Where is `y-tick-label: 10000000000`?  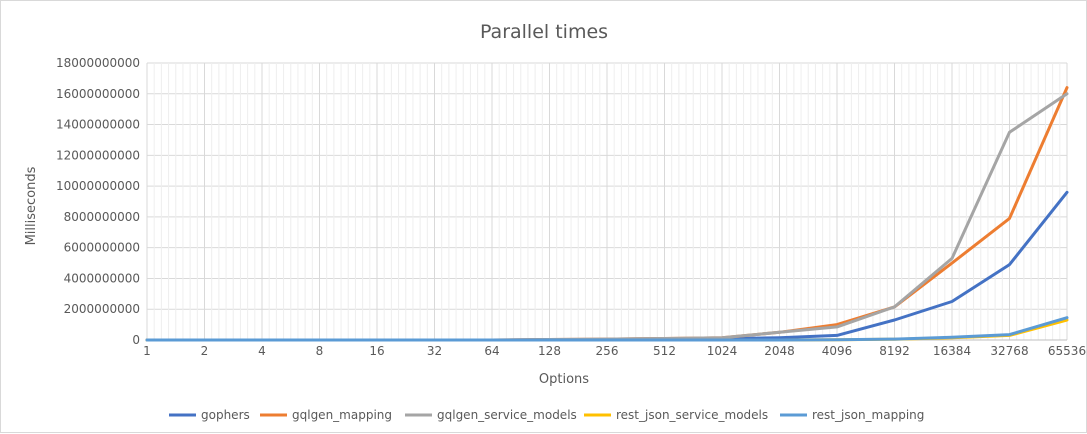 y-tick-label: 10000000000 is located at coordinates (98, 186).